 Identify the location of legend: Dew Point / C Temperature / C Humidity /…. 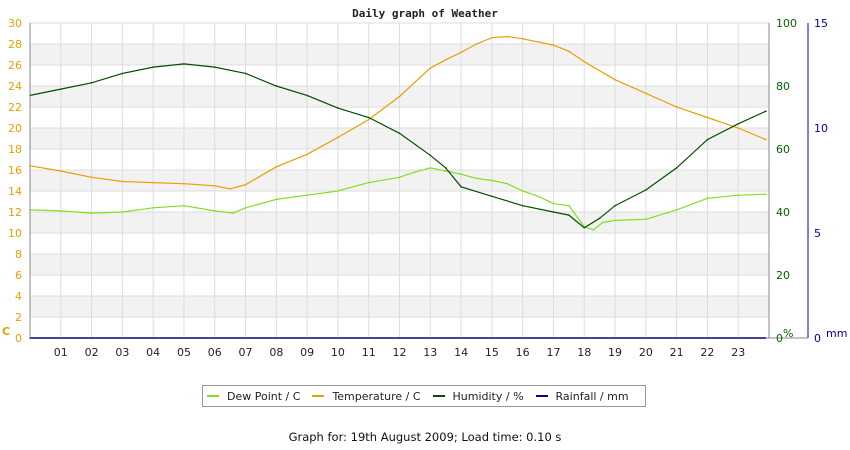
(424, 396).